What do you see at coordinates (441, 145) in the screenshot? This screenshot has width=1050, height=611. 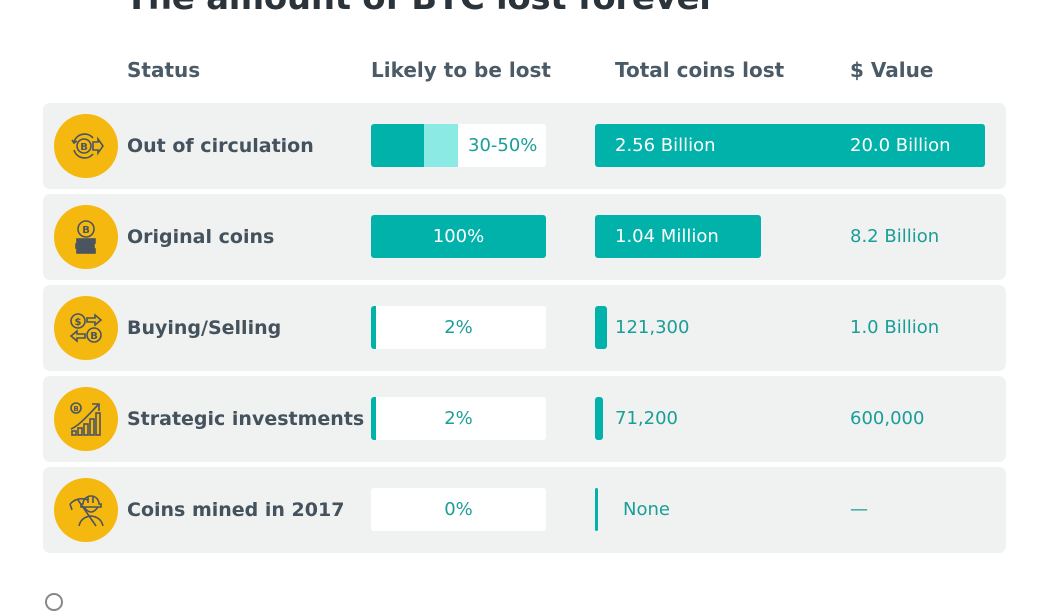 I see `likely-bar-range` at bounding box center [441, 145].